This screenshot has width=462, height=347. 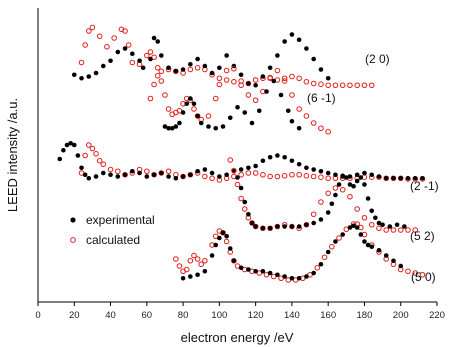 What do you see at coordinates (120, 220) in the screenshot?
I see `legend-label-experimental: experimental` at bounding box center [120, 220].